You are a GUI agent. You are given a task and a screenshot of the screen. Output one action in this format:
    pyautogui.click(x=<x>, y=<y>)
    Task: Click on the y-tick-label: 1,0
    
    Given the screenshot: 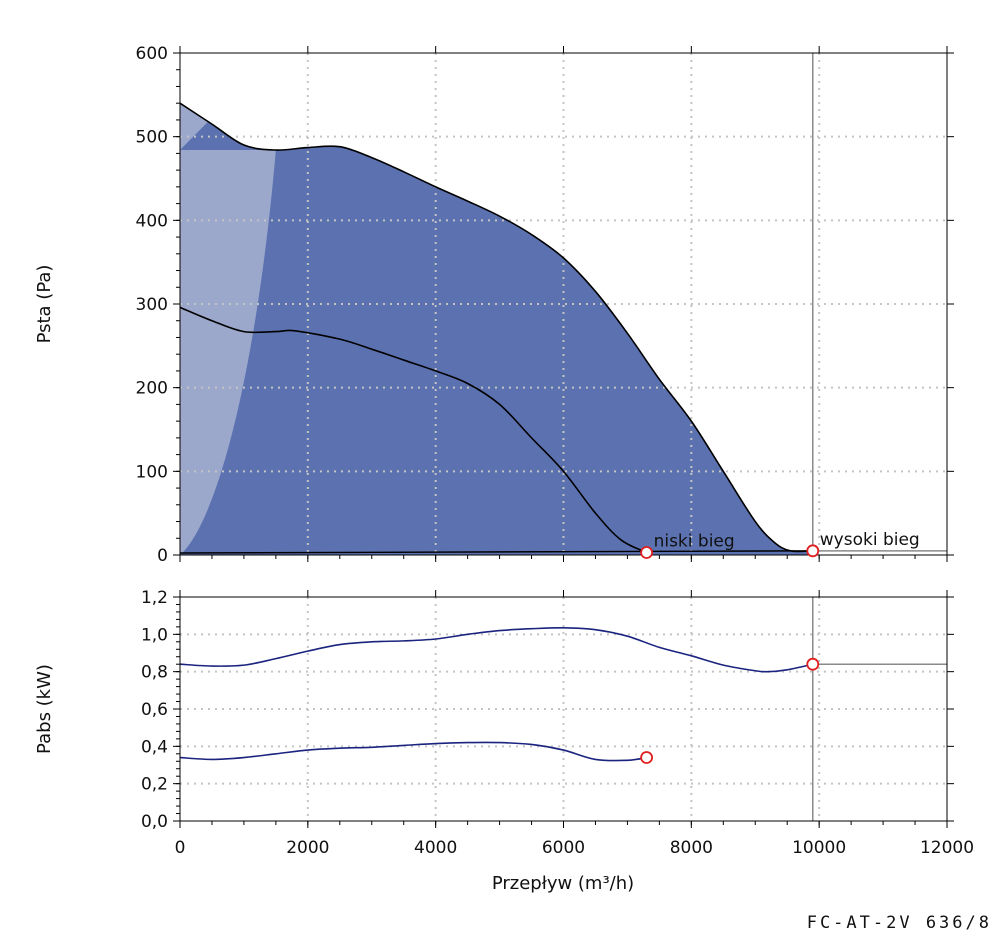 What is the action you would take?
    pyautogui.click(x=154, y=635)
    